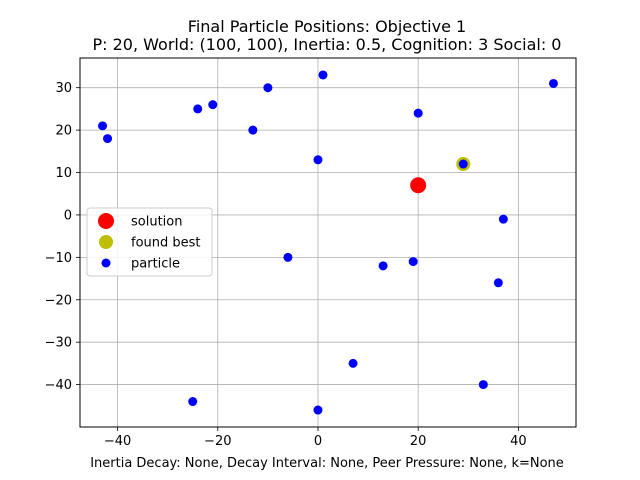 The width and height of the screenshot is (640, 480). What do you see at coordinates (106, 263) in the screenshot?
I see `legend-marker-particle` at bounding box center [106, 263].